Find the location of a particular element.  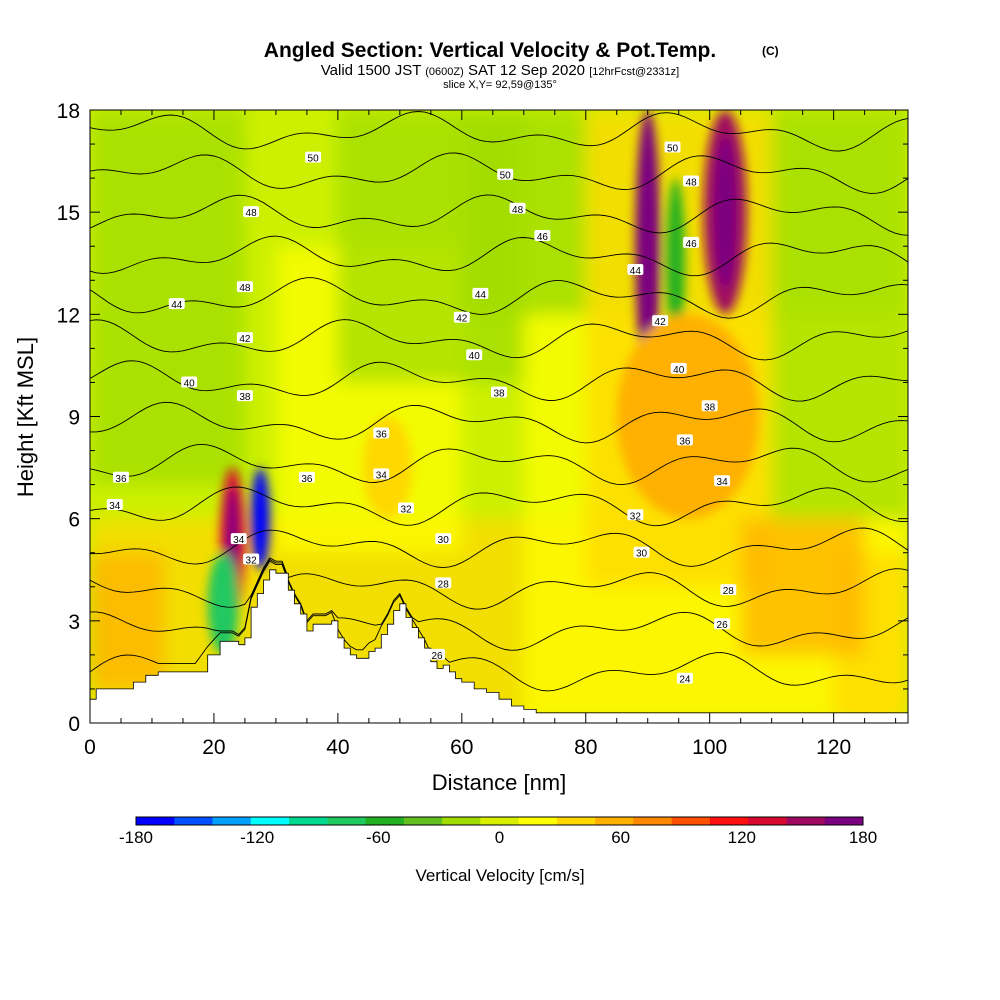

colorbar: -180 -120 -60 0 60 120 180 is located at coordinates (498, 831).